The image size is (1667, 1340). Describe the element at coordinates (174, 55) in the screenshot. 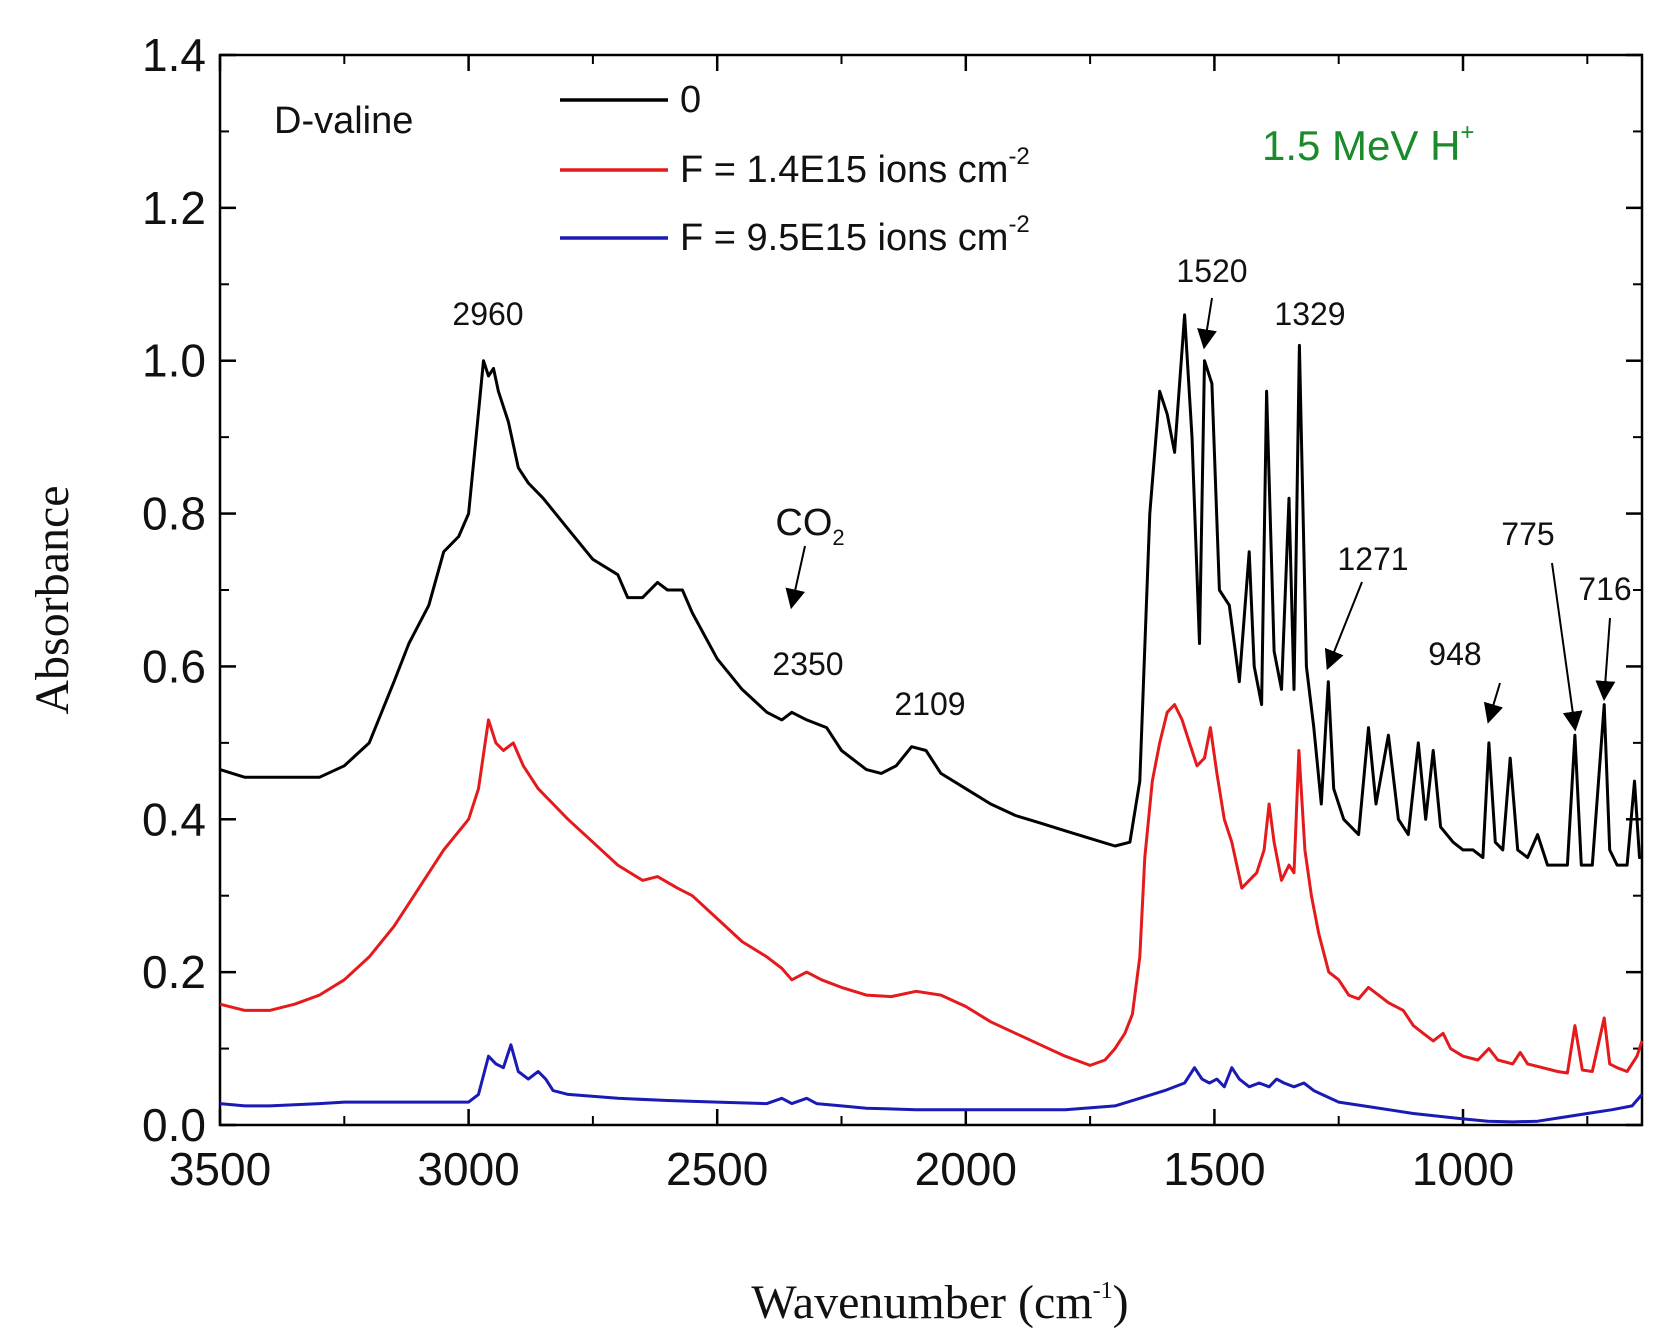

I see `y-tick-label: 1.4` at that location.